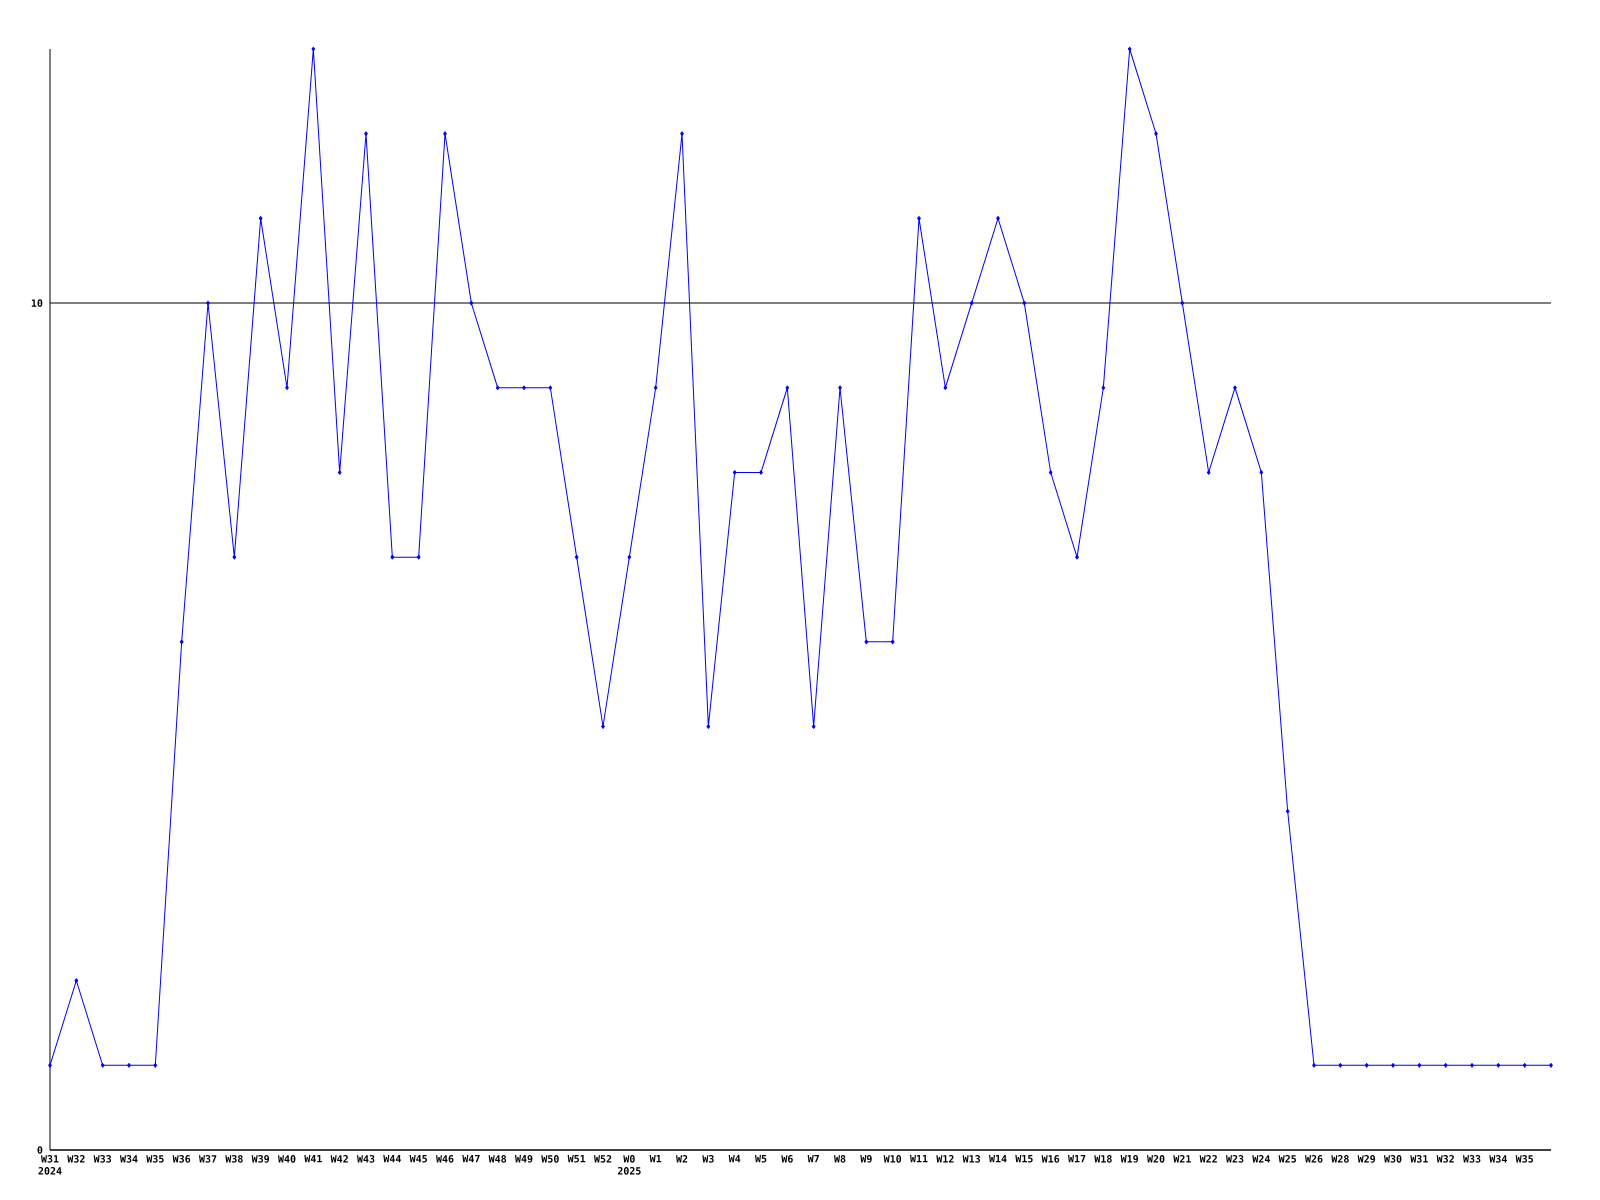 This screenshot has width=1600, height=1200. Describe the element at coordinates (1419, 1159) in the screenshot. I see `x-tick-label: W31` at that location.